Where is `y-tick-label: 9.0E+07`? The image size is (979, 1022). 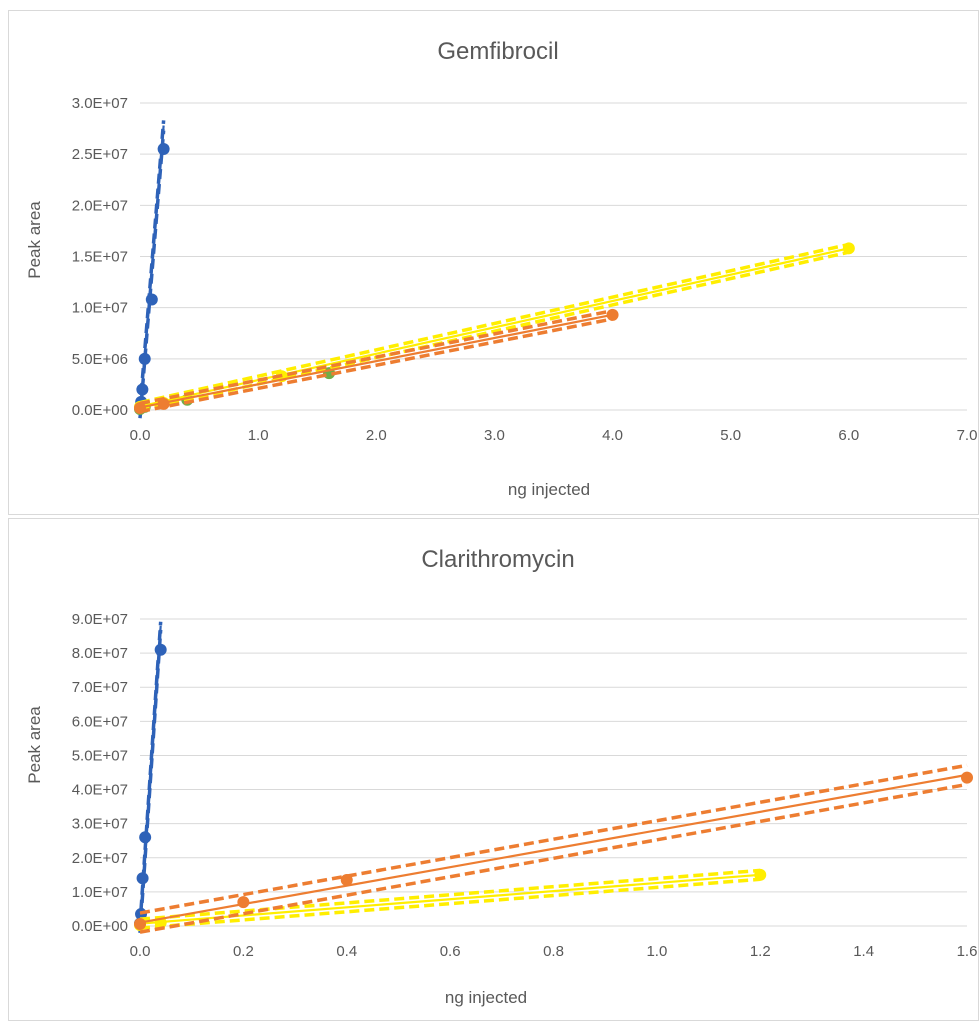
y-tick-label: 9.0E+07 is located at coordinates (100, 619).